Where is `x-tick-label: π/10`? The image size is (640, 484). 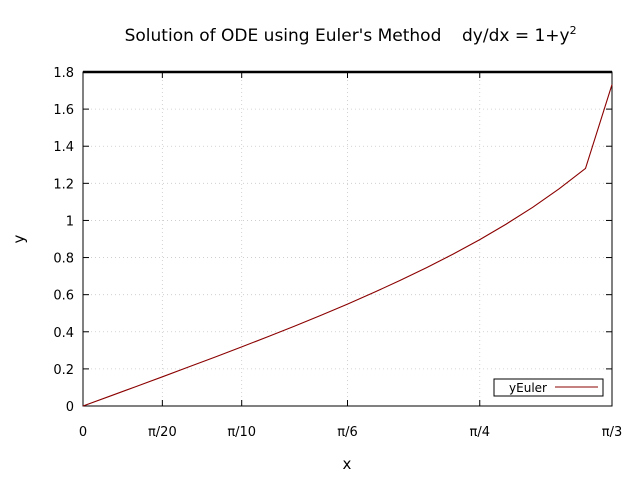 x-tick-label: π/10 is located at coordinates (241, 432).